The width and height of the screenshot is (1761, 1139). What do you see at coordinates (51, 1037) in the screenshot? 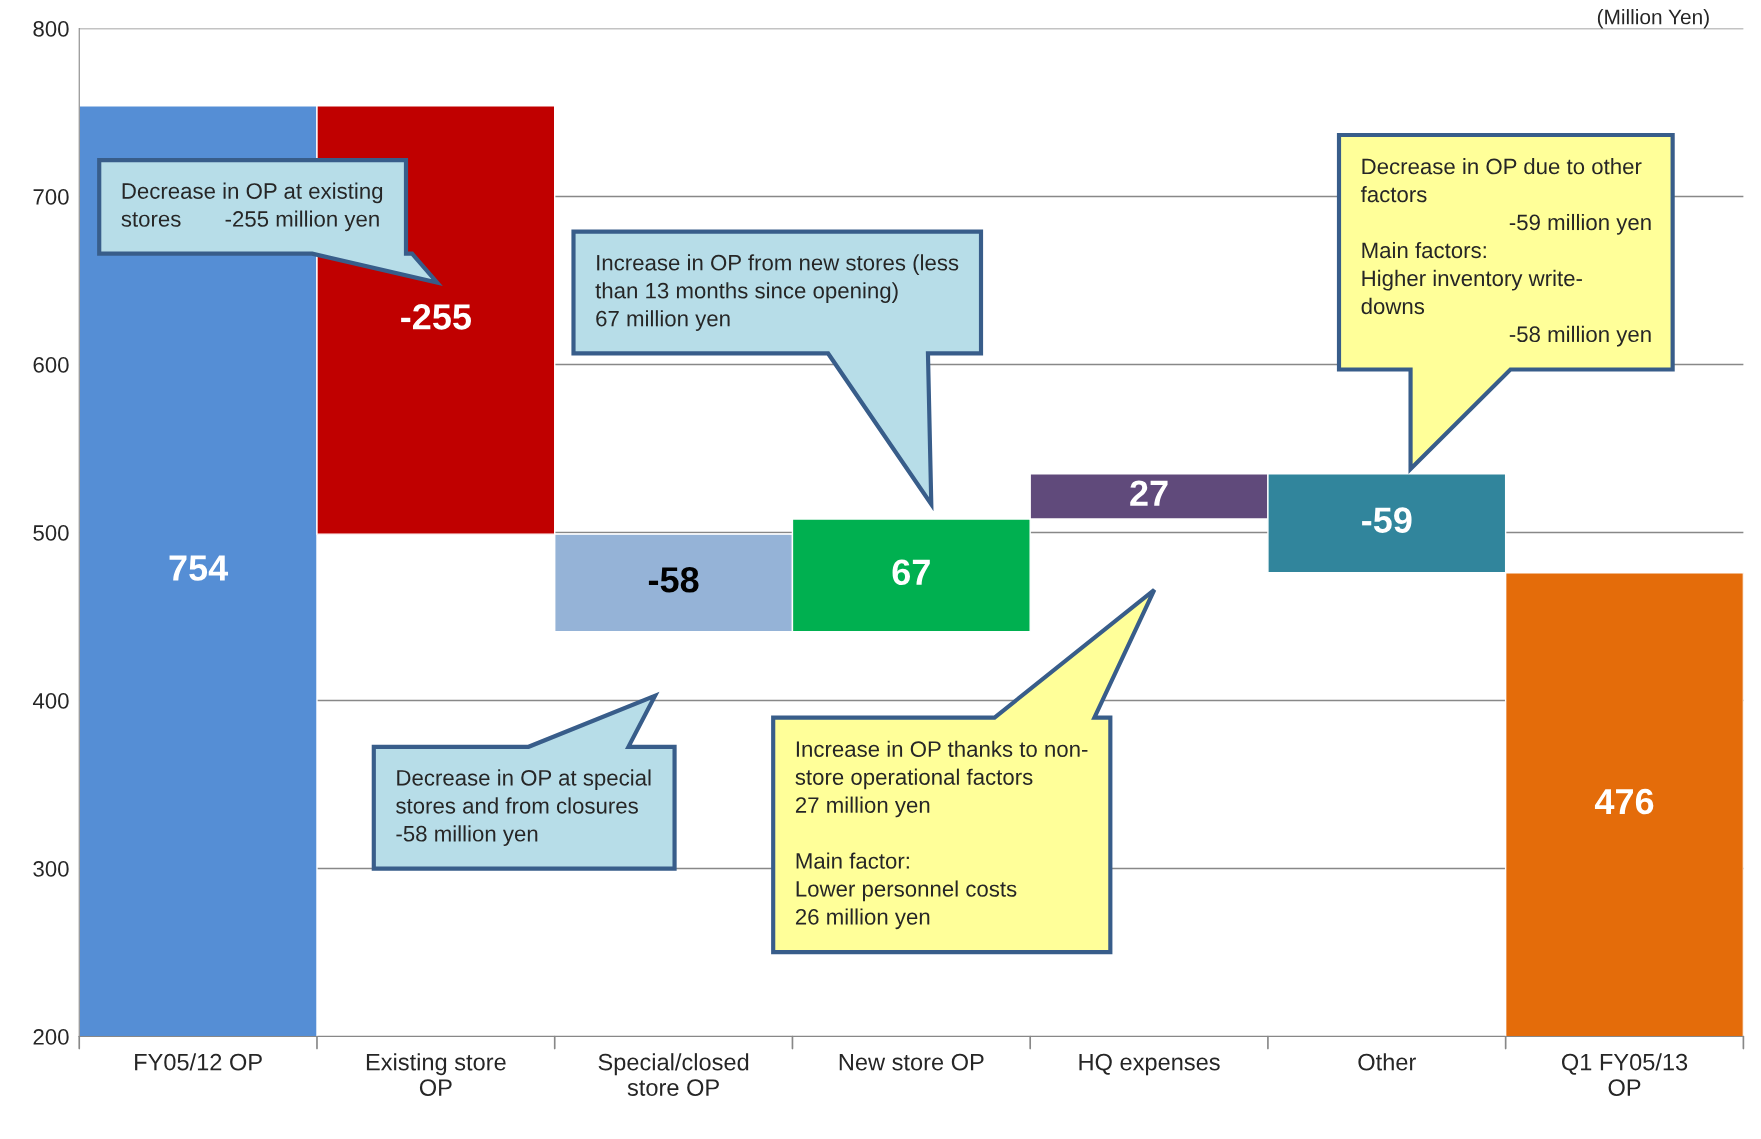
I see `y-tick-label: 200` at bounding box center [51, 1037].